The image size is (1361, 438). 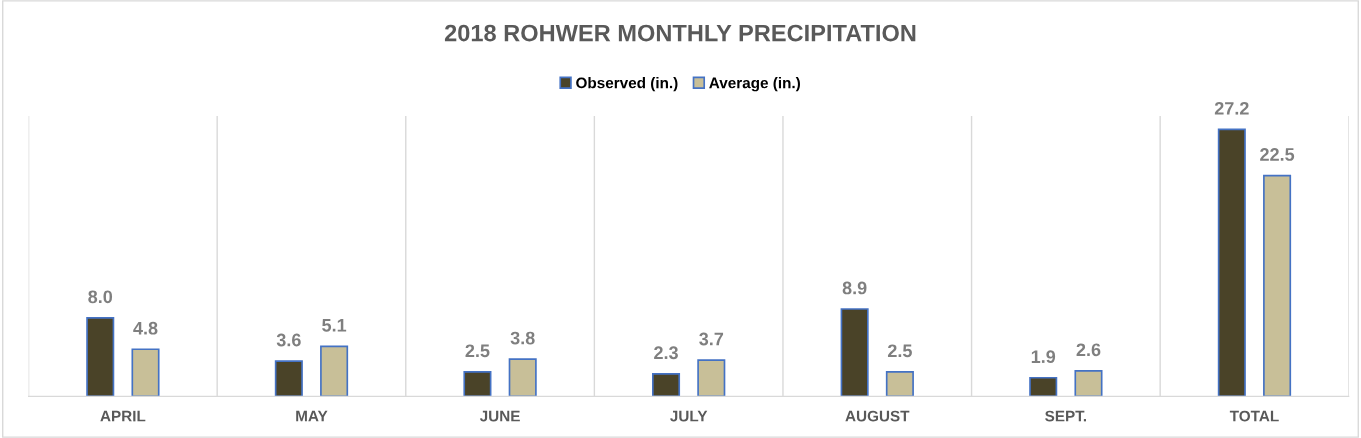 I want to click on x-tick-label: AUGUST, so click(x=877, y=416).